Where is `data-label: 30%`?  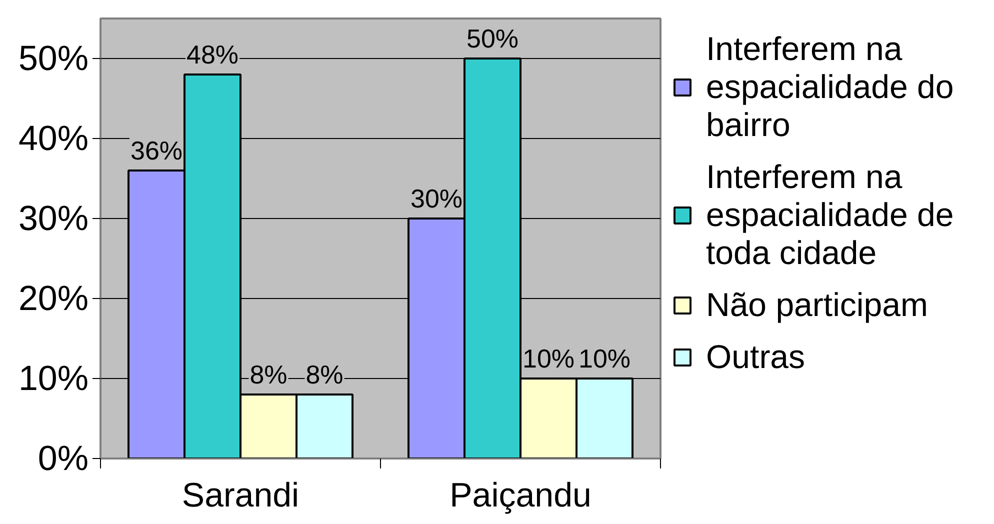 data-label: 30% is located at coordinates (436, 199).